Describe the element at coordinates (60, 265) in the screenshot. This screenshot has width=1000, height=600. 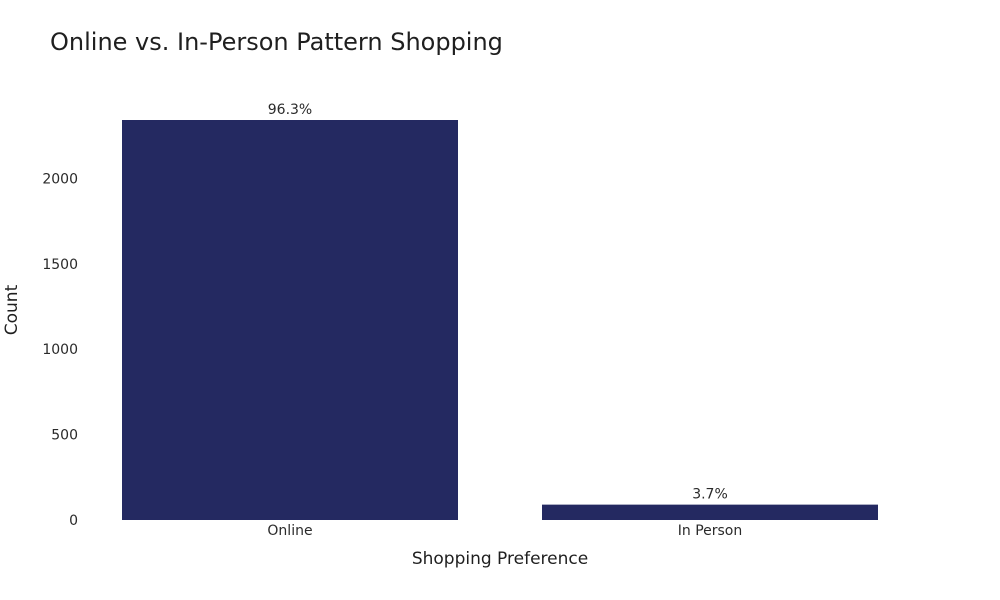
I see `y-tick-label: 1500` at that location.